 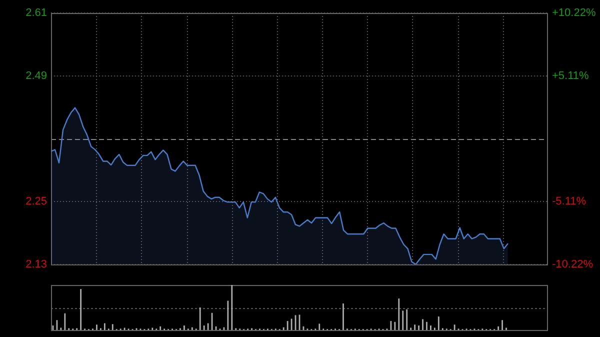 What do you see at coordinates (569, 202) in the screenshot?
I see `y2-tick-label: -5.11%` at bounding box center [569, 202].